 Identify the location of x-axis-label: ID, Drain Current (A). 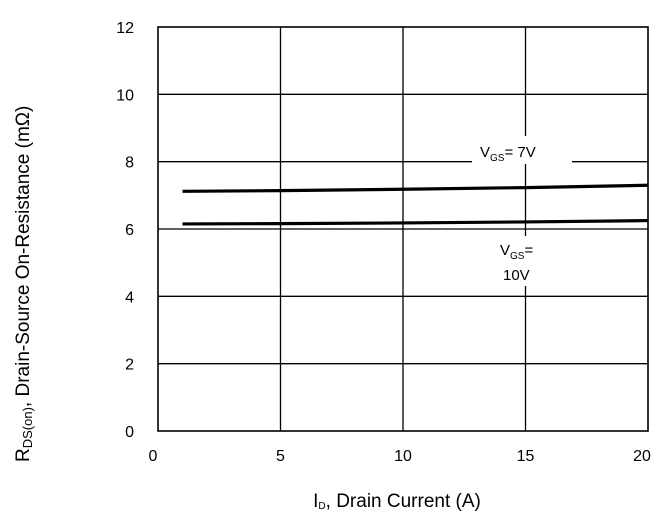
(397, 501).